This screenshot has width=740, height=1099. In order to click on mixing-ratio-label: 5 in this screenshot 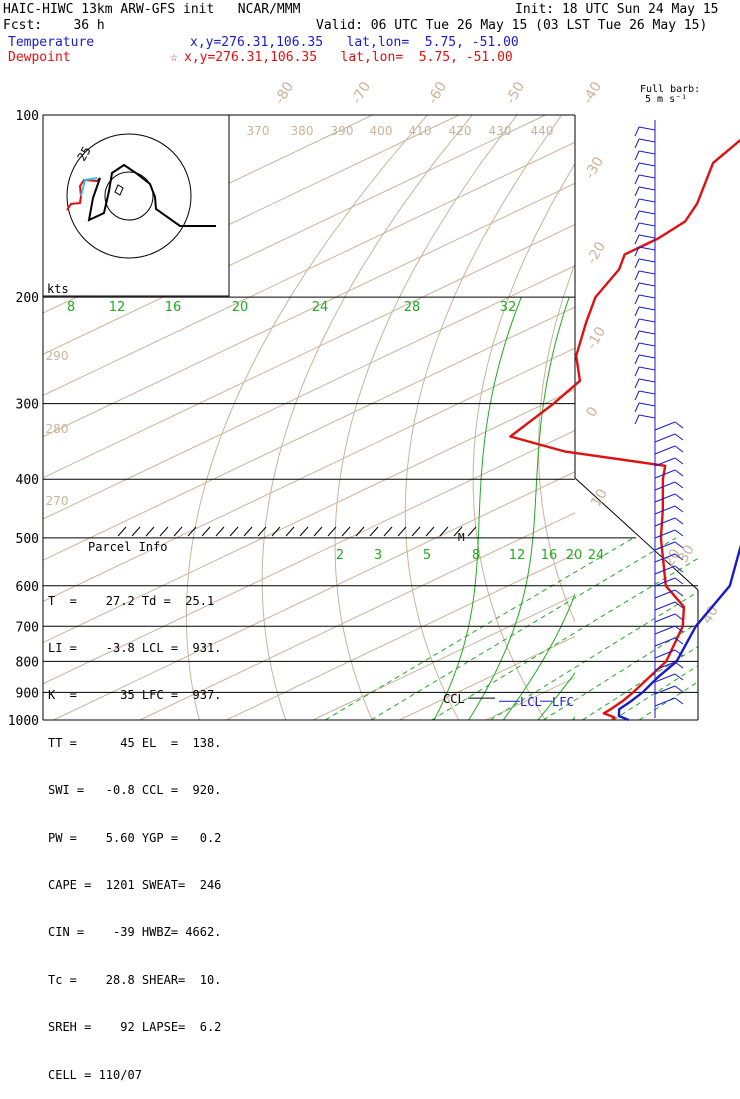, I will do `click(427, 555)`.